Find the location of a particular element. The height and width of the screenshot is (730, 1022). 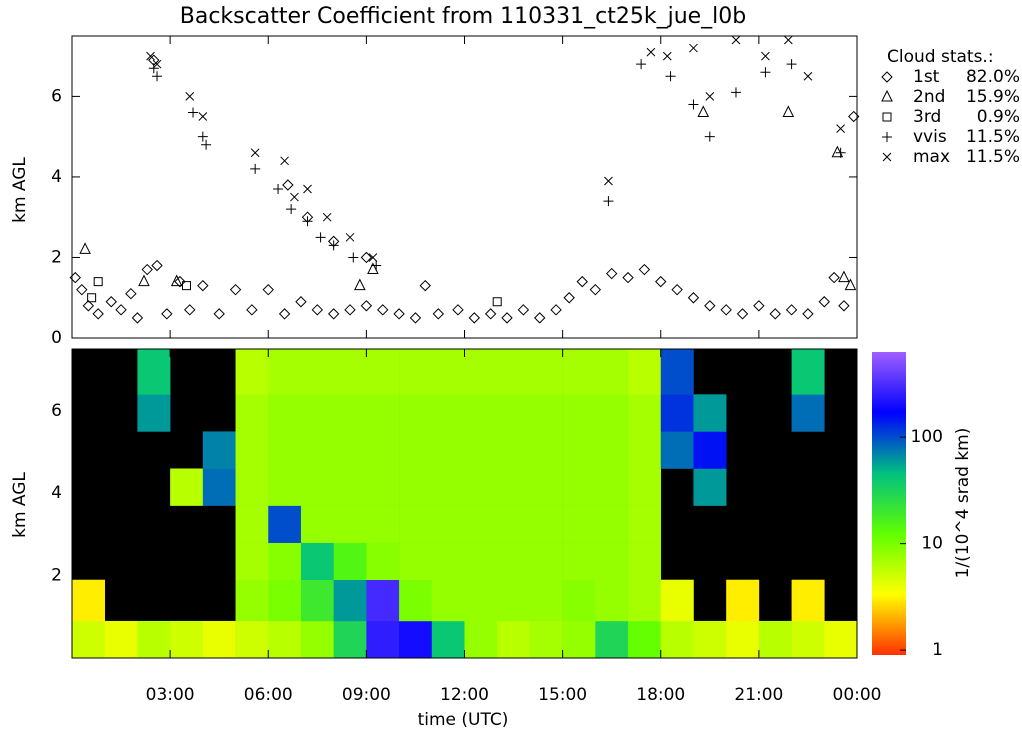

x-tick-label: 18:00 is located at coordinates (660, 695).